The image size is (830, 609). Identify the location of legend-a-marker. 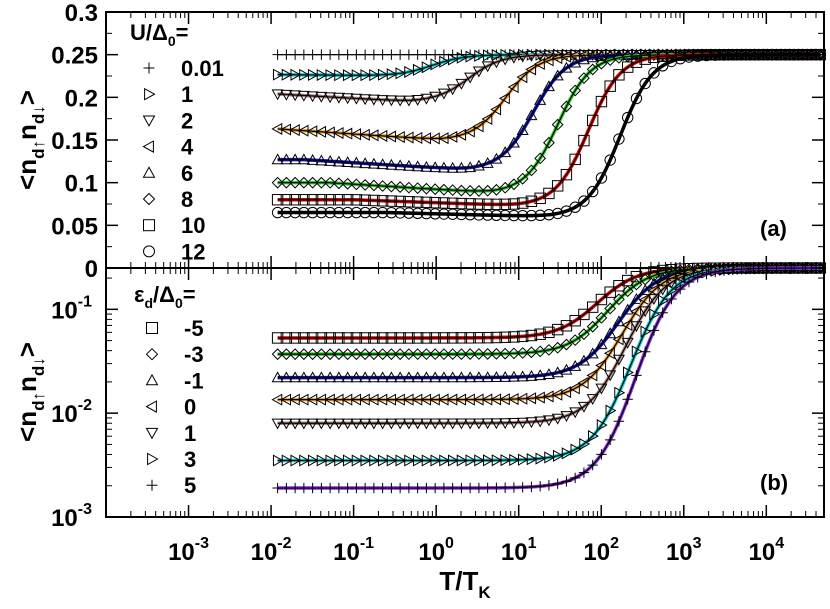
(149, 68).